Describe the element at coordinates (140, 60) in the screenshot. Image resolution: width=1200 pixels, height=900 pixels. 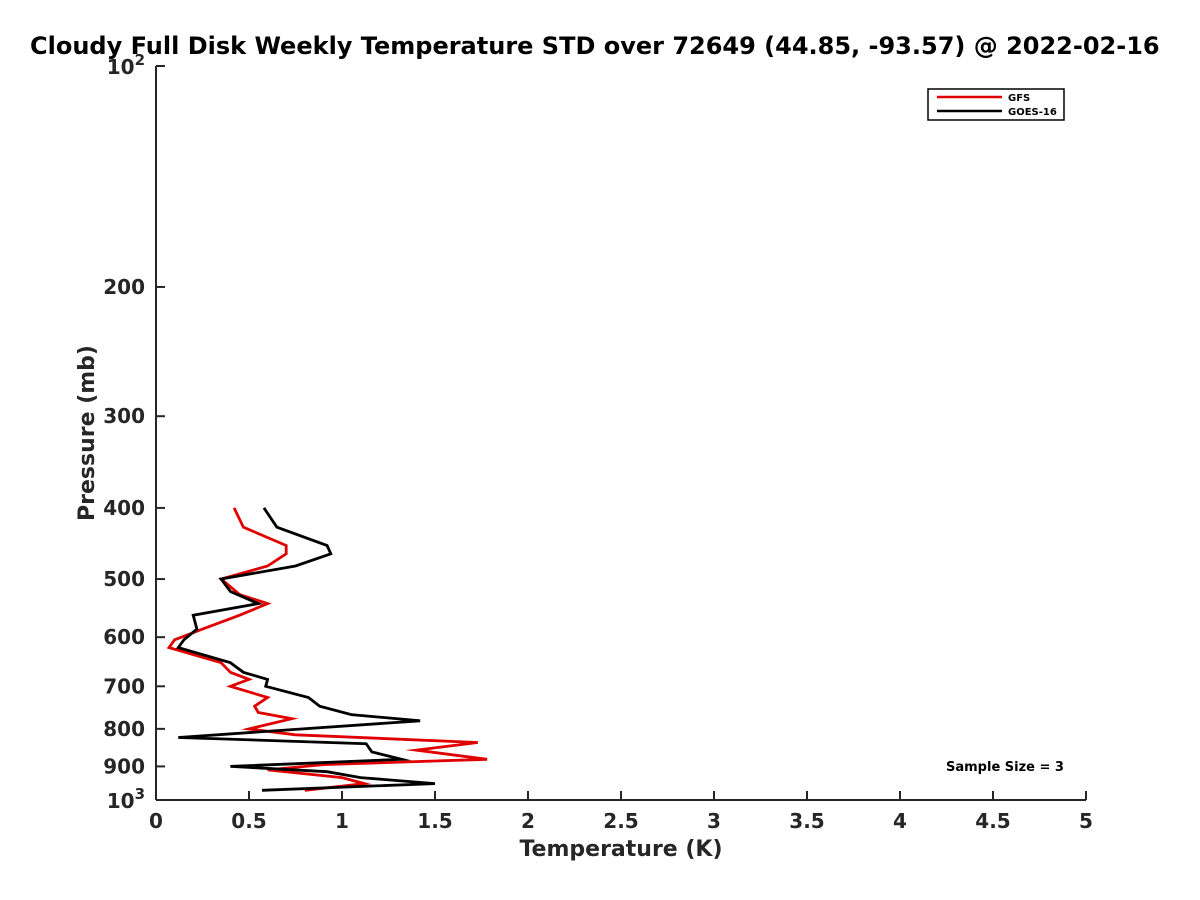
I see `y-tick-label-exponent: 2` at that location.